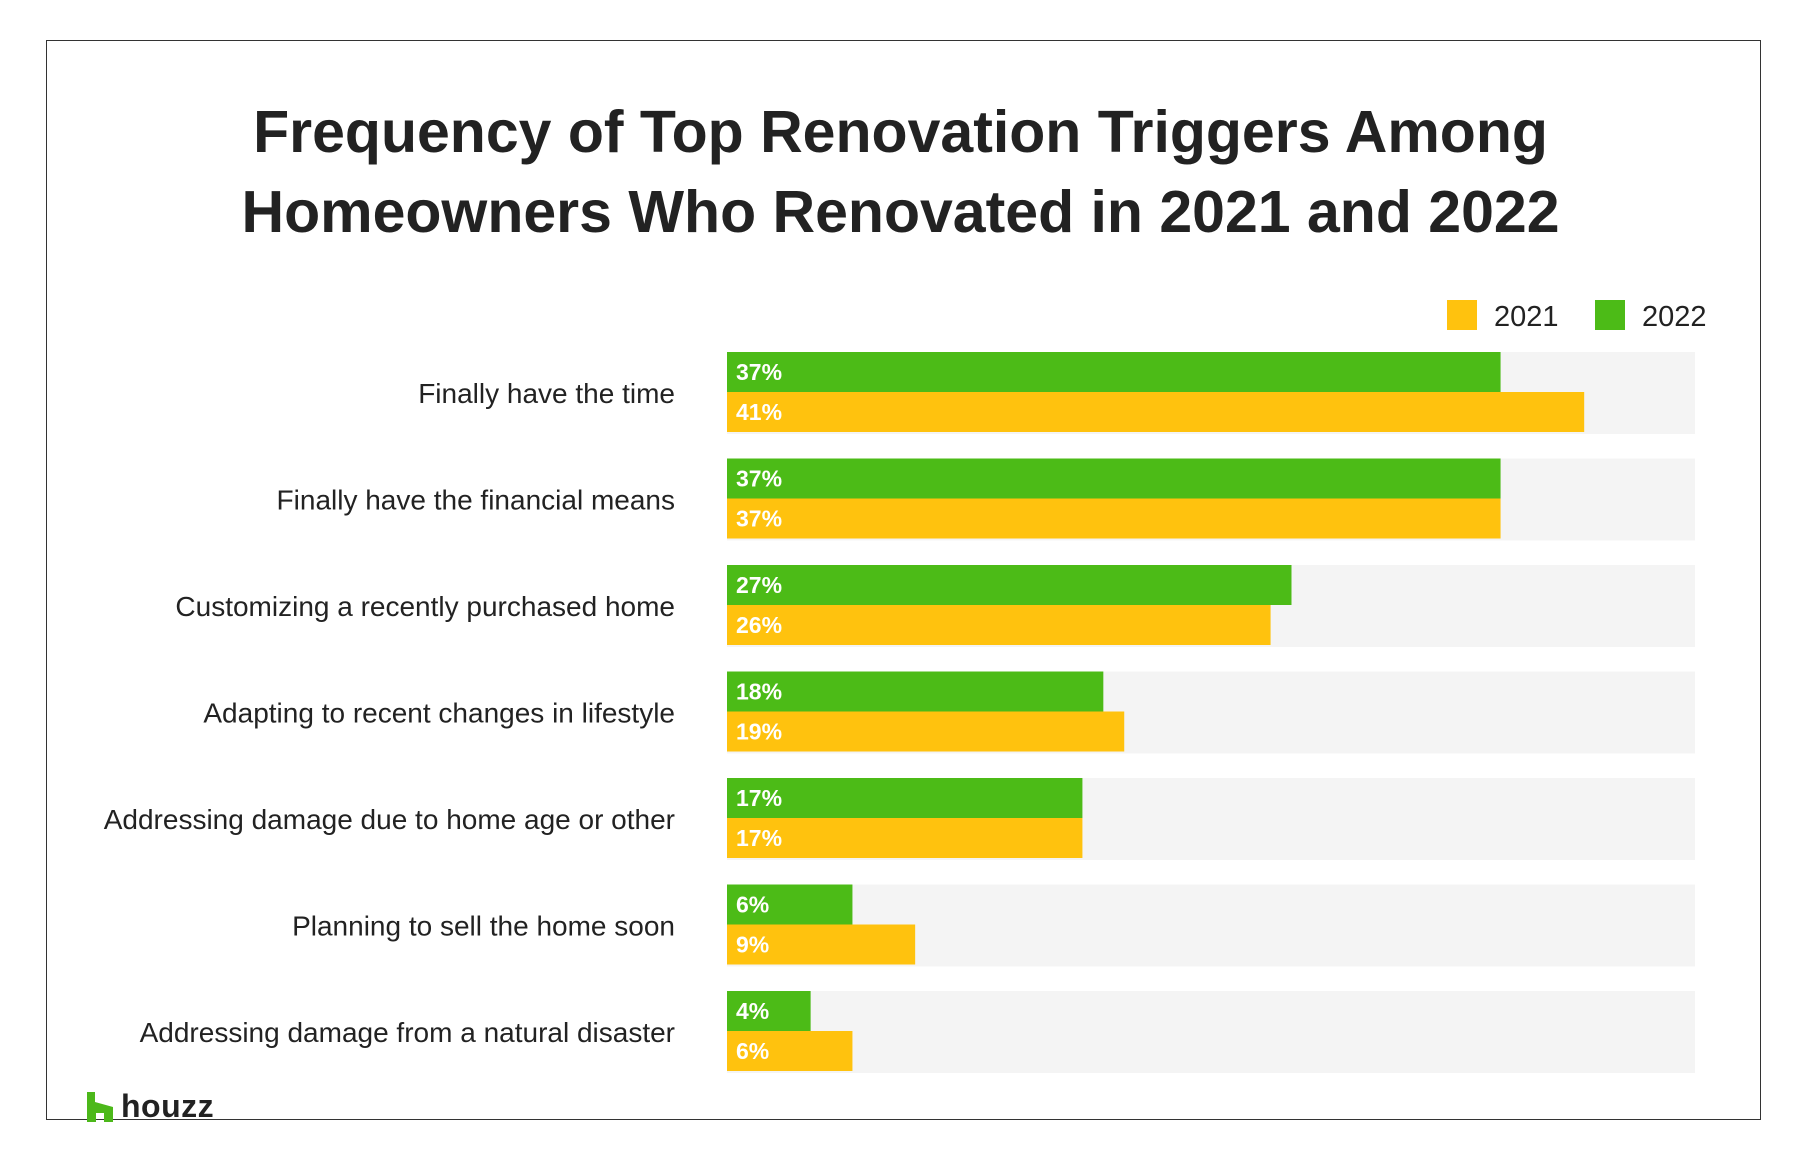 Image resolution: width=1801 pixels, height=1165 pixels. Describe the element at coordinates (759, 838) in the screenshot. I see `data-label-2021: 17%` at that location.